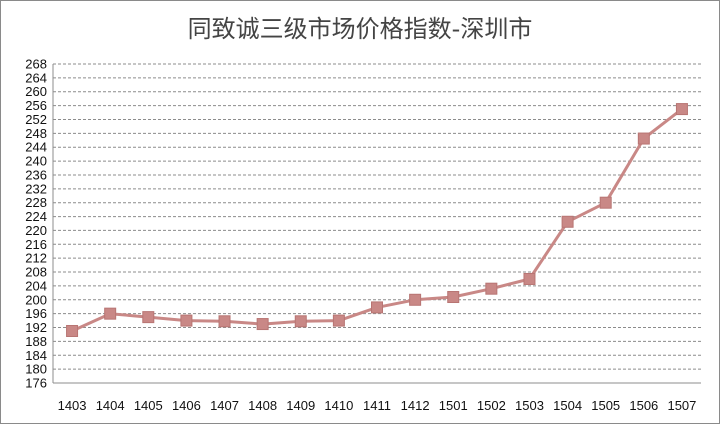 Image resolution: width=720 pixels, height=424 pixels. I want to click on y-tick-label: 180, so click(36, 369).